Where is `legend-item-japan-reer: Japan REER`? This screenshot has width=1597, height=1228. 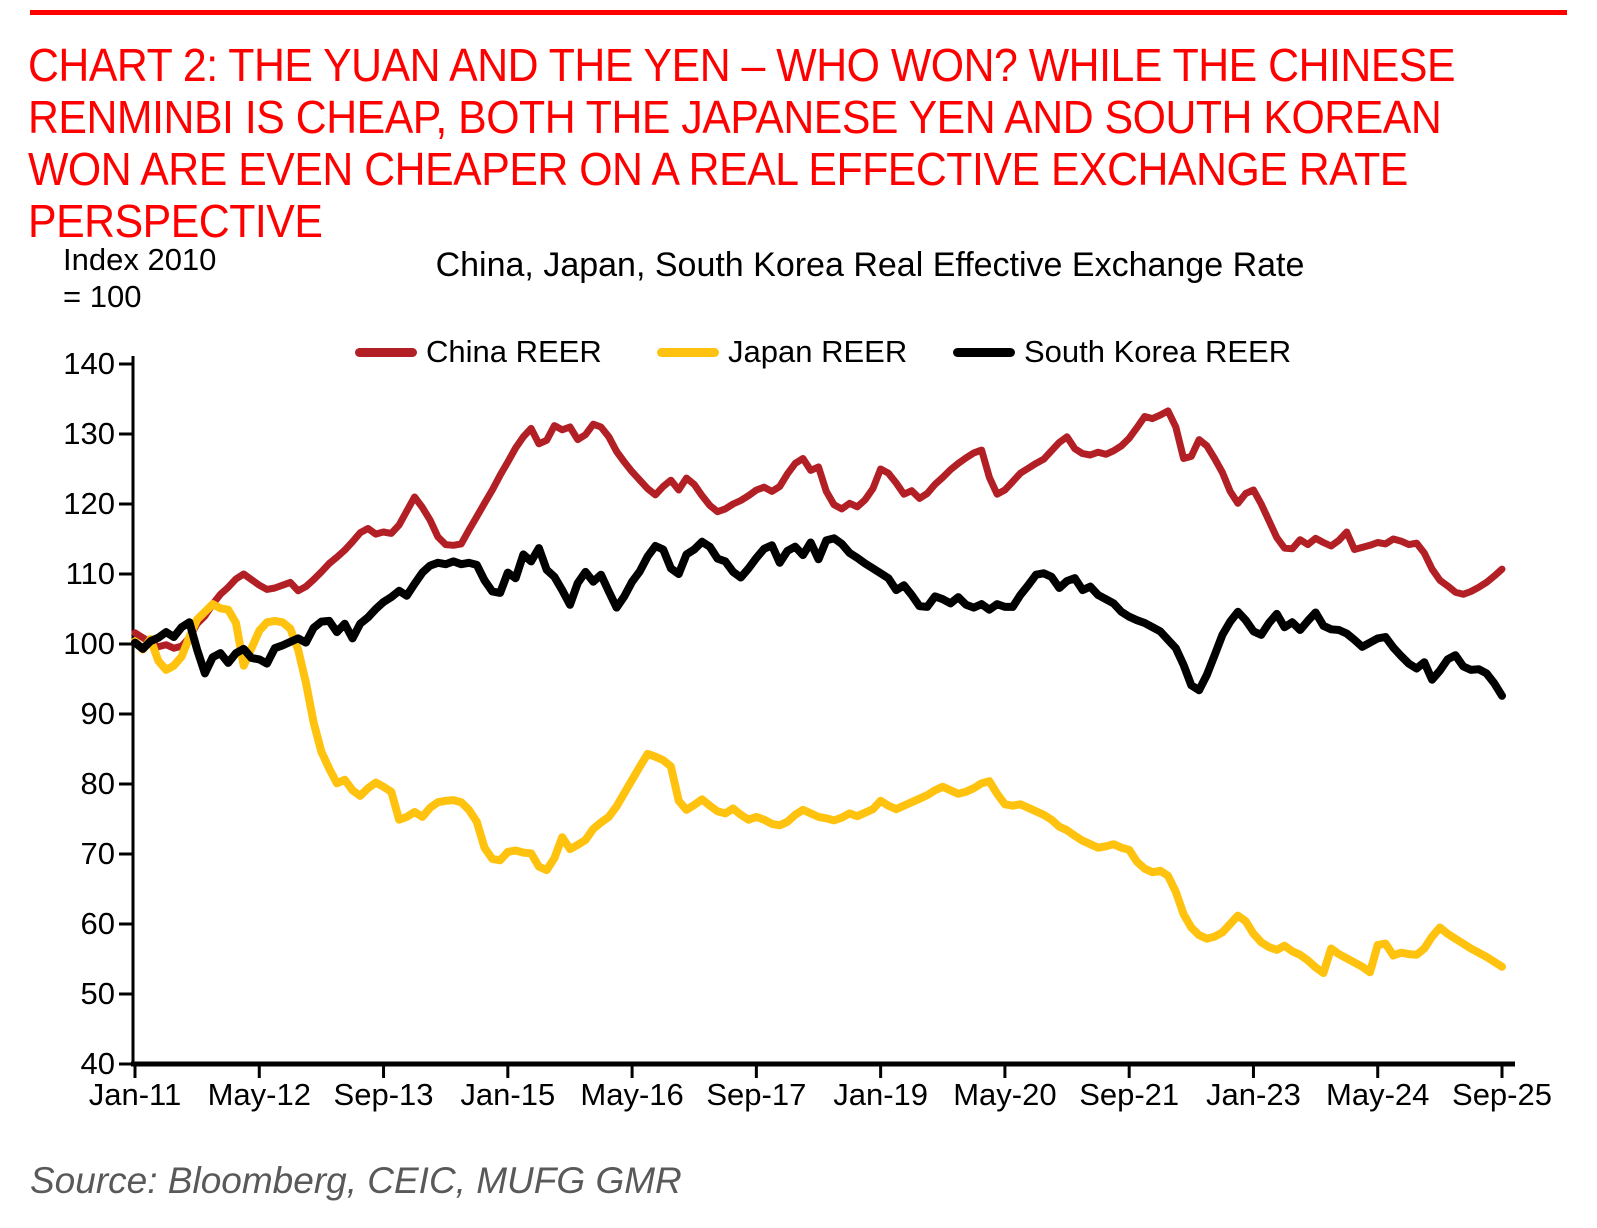
legend-item-japan-reer: Japan REER is located at coordinates (782, 351).